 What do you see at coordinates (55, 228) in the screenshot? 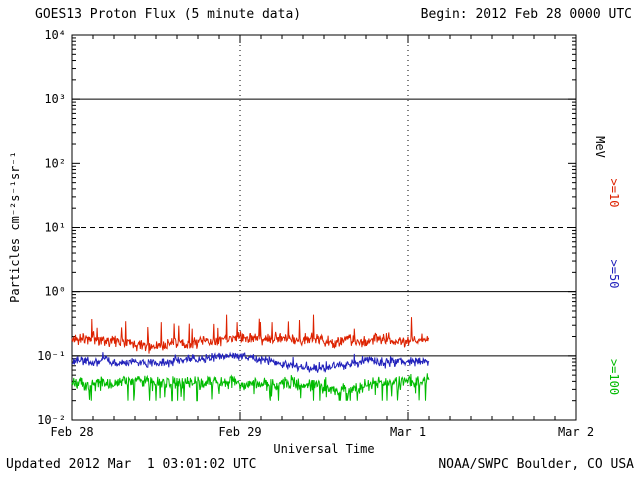
I see `y-tick-label: 10¹` at bounding box center [55, 228].